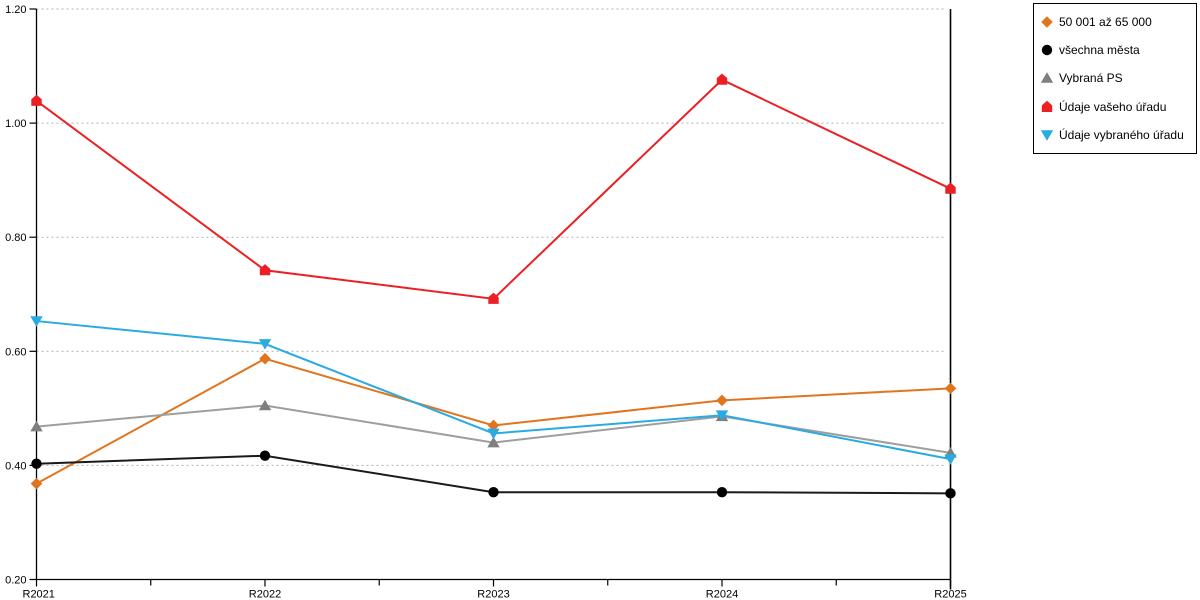 The image size is (1200, 600). What do you see at coordinates (39, 594) in the screenshot?
I see `svg-text: R2021` at bounding box center [39, 594].